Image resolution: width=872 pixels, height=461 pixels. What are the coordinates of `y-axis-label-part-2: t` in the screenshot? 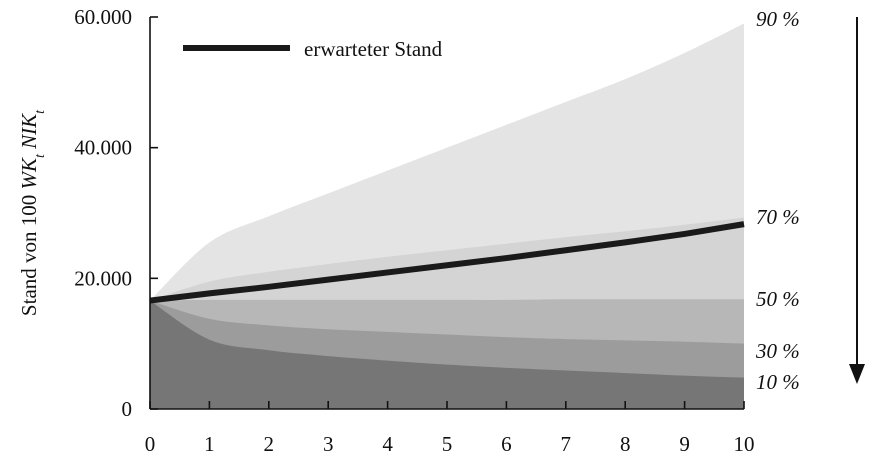 It's located at (40, 155).